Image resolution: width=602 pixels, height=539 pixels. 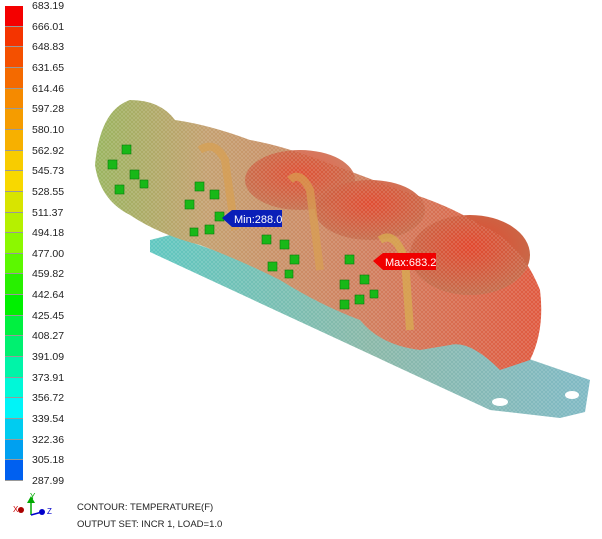 What do you see at coordinates (48, 67) in the screenshot?
I see `legend-label: 631.65` at bounding box center [48, 67].